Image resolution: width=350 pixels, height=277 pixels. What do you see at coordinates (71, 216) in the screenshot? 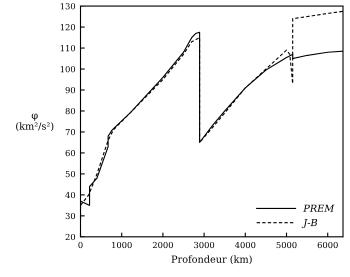
I see `y-tick-label: 30` at bounding box center [71, 216].